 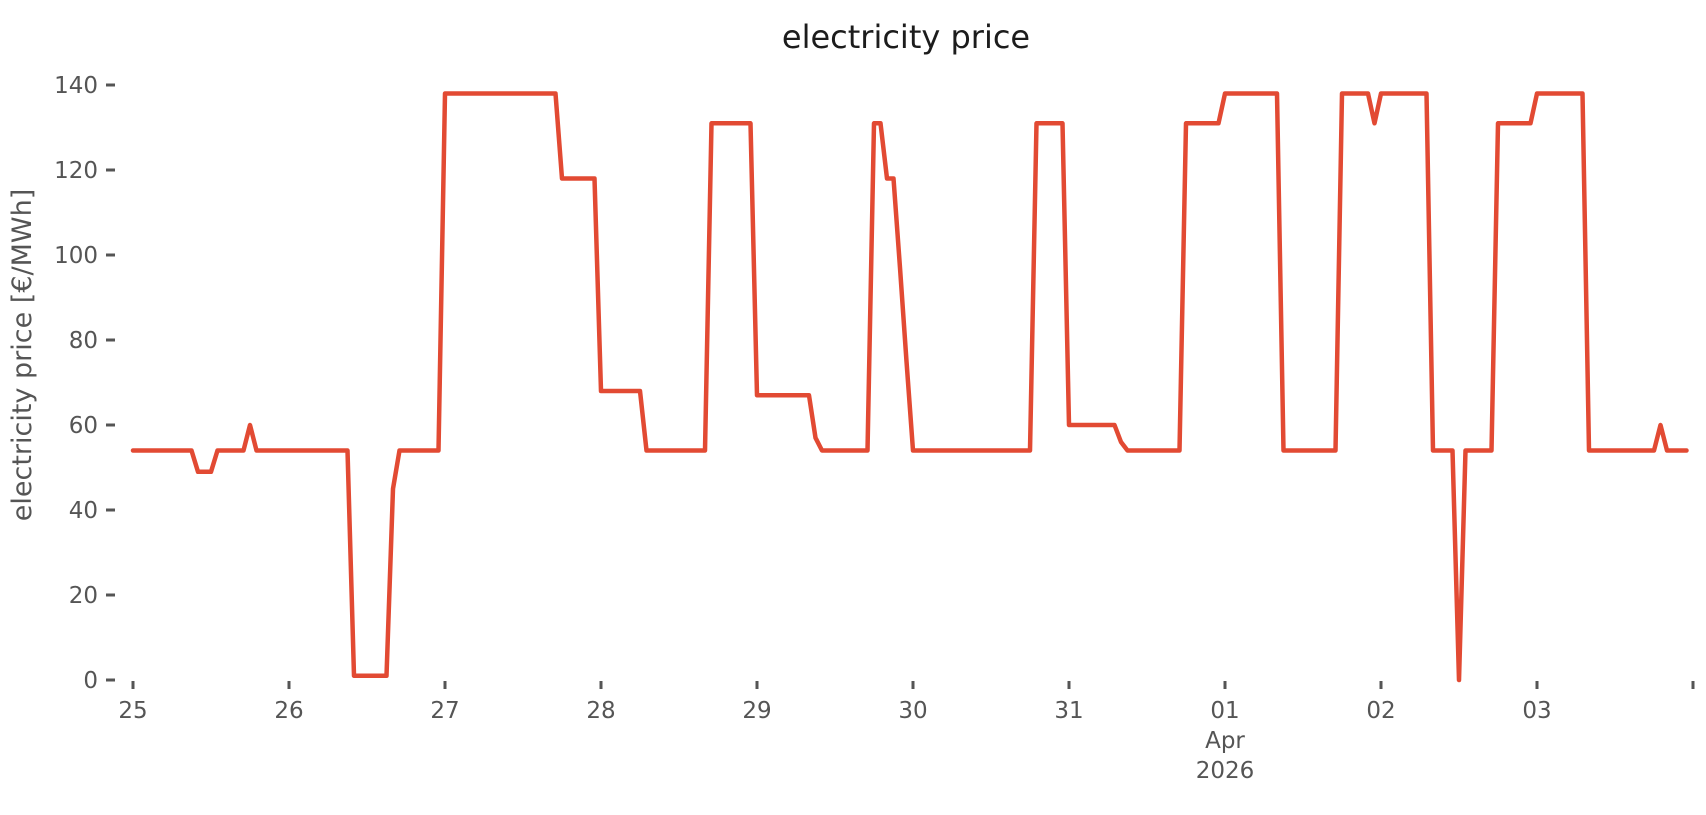 I want to click on x-tick-label: 01, so click(x=1224, y=711).